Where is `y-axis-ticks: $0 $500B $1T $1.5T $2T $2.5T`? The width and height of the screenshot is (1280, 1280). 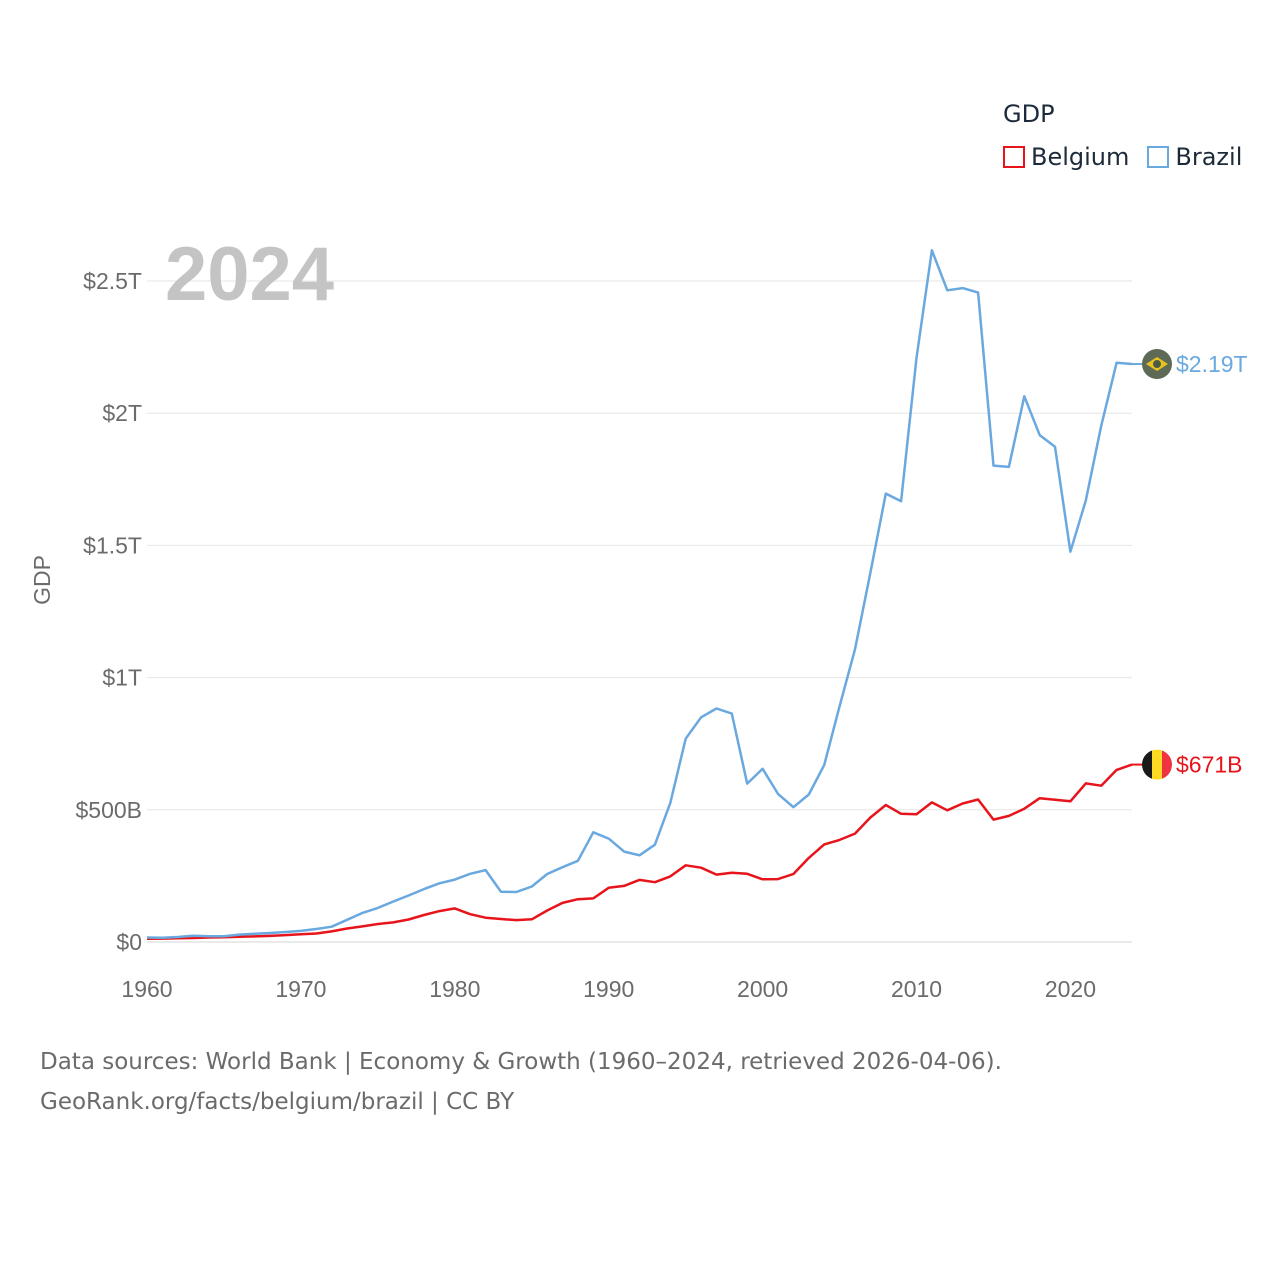 y-axis-ticks: $0 $500B $1T $1.5T $2T $2.5T is located at coordinates (108, 611).